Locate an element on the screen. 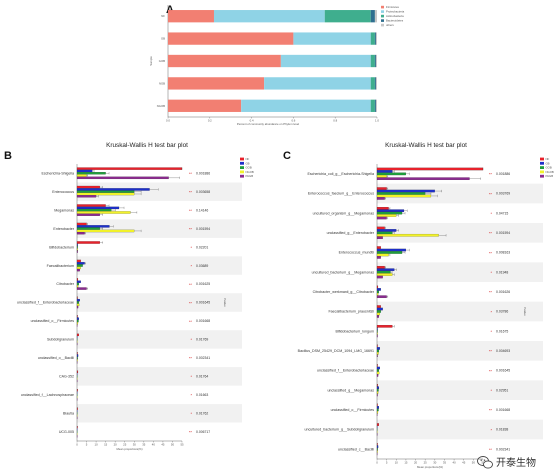 This screenshot has height=473, width=558. x-tick-label: 20 is located at coordinates (116, 445).